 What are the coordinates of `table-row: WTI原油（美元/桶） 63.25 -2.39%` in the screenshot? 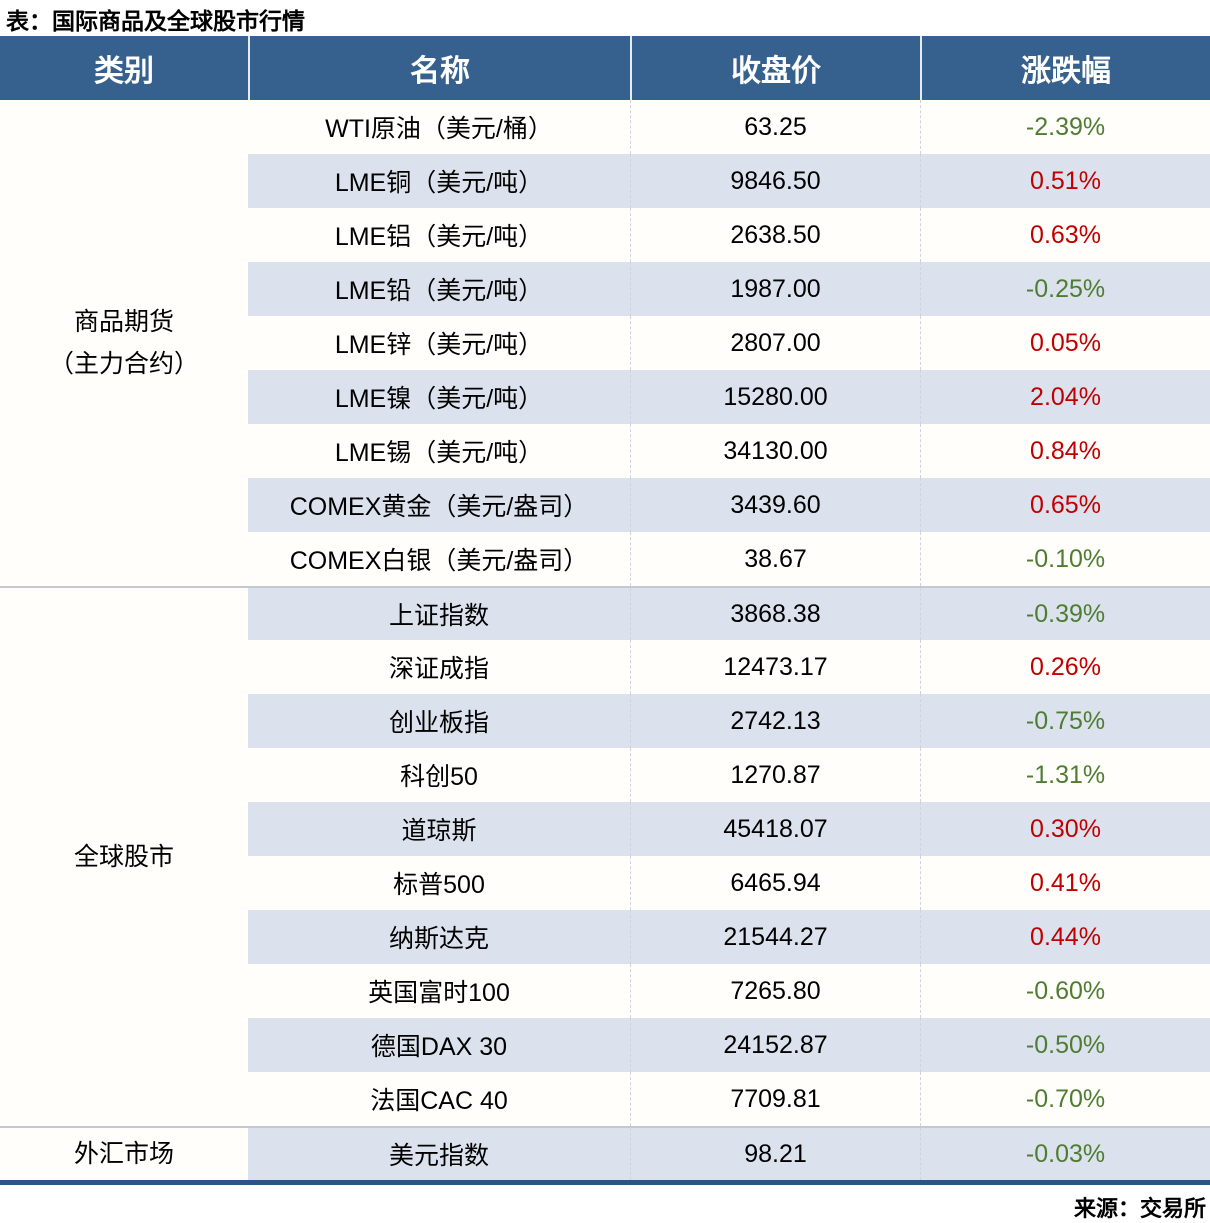 It's located at (729, 127).